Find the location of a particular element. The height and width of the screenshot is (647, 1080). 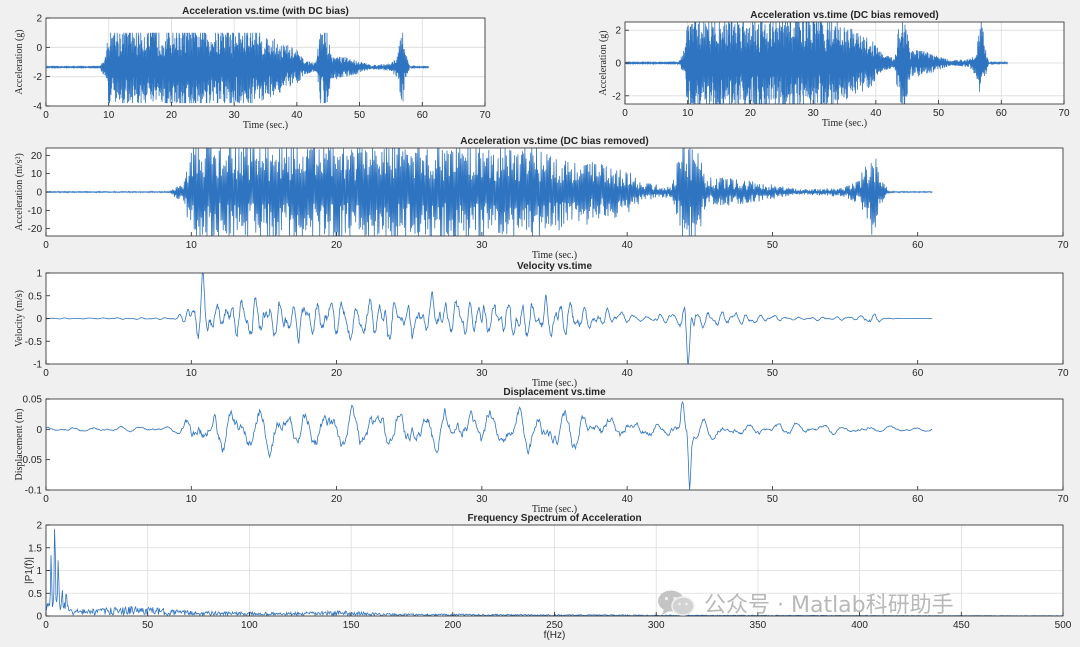

y-axis-label: |P1(f)| is located at coordinates (29, 570).